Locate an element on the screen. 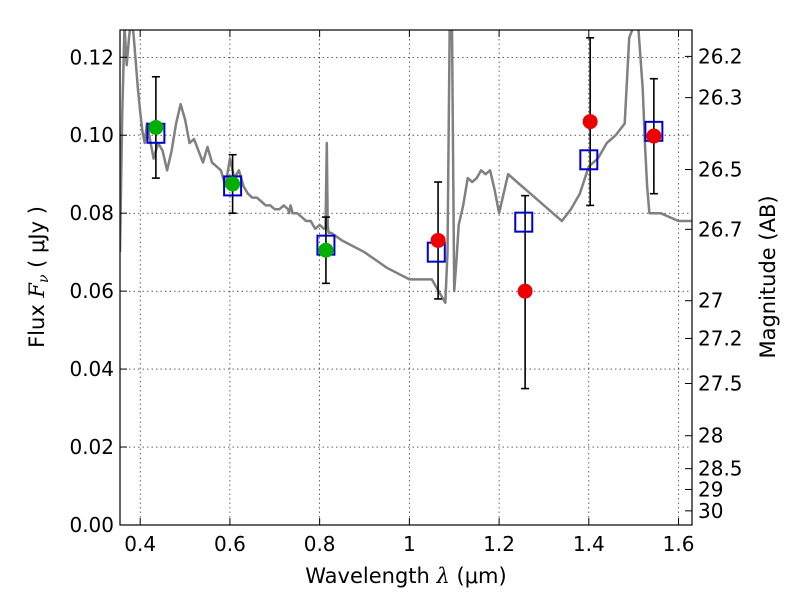 The image size is (800, 600). y2-tick-label: 27.2 is located at coordinates (720, 338).